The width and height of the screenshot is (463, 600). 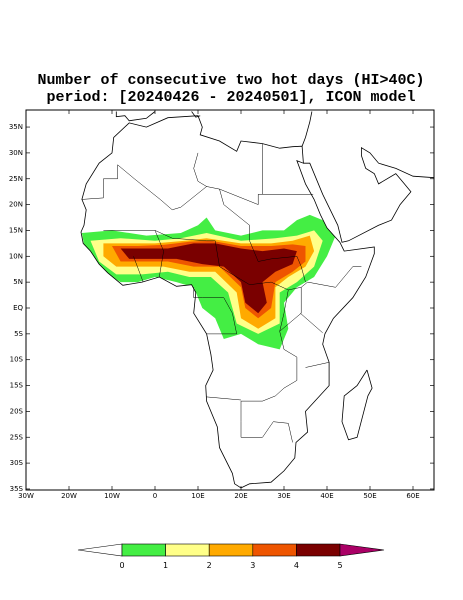 I want to click on colorbar-under, so click(x=100, y=550).